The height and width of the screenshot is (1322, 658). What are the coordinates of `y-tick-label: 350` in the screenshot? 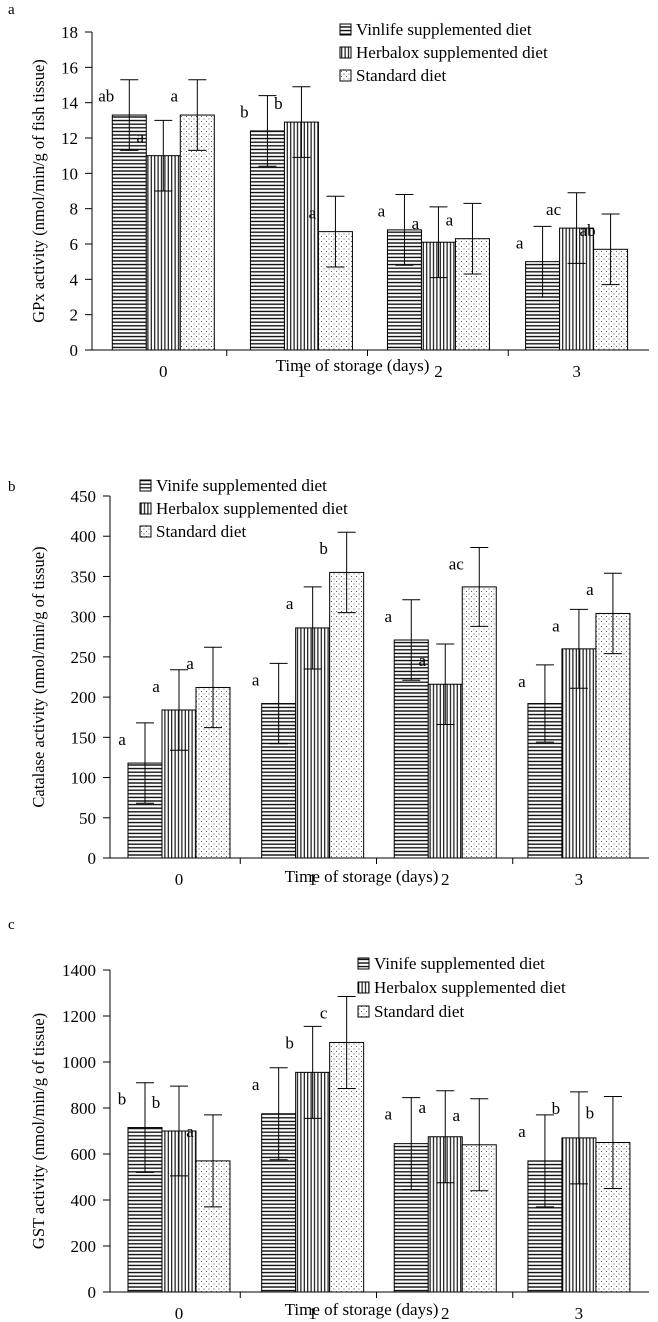 It's located at (84, 576).